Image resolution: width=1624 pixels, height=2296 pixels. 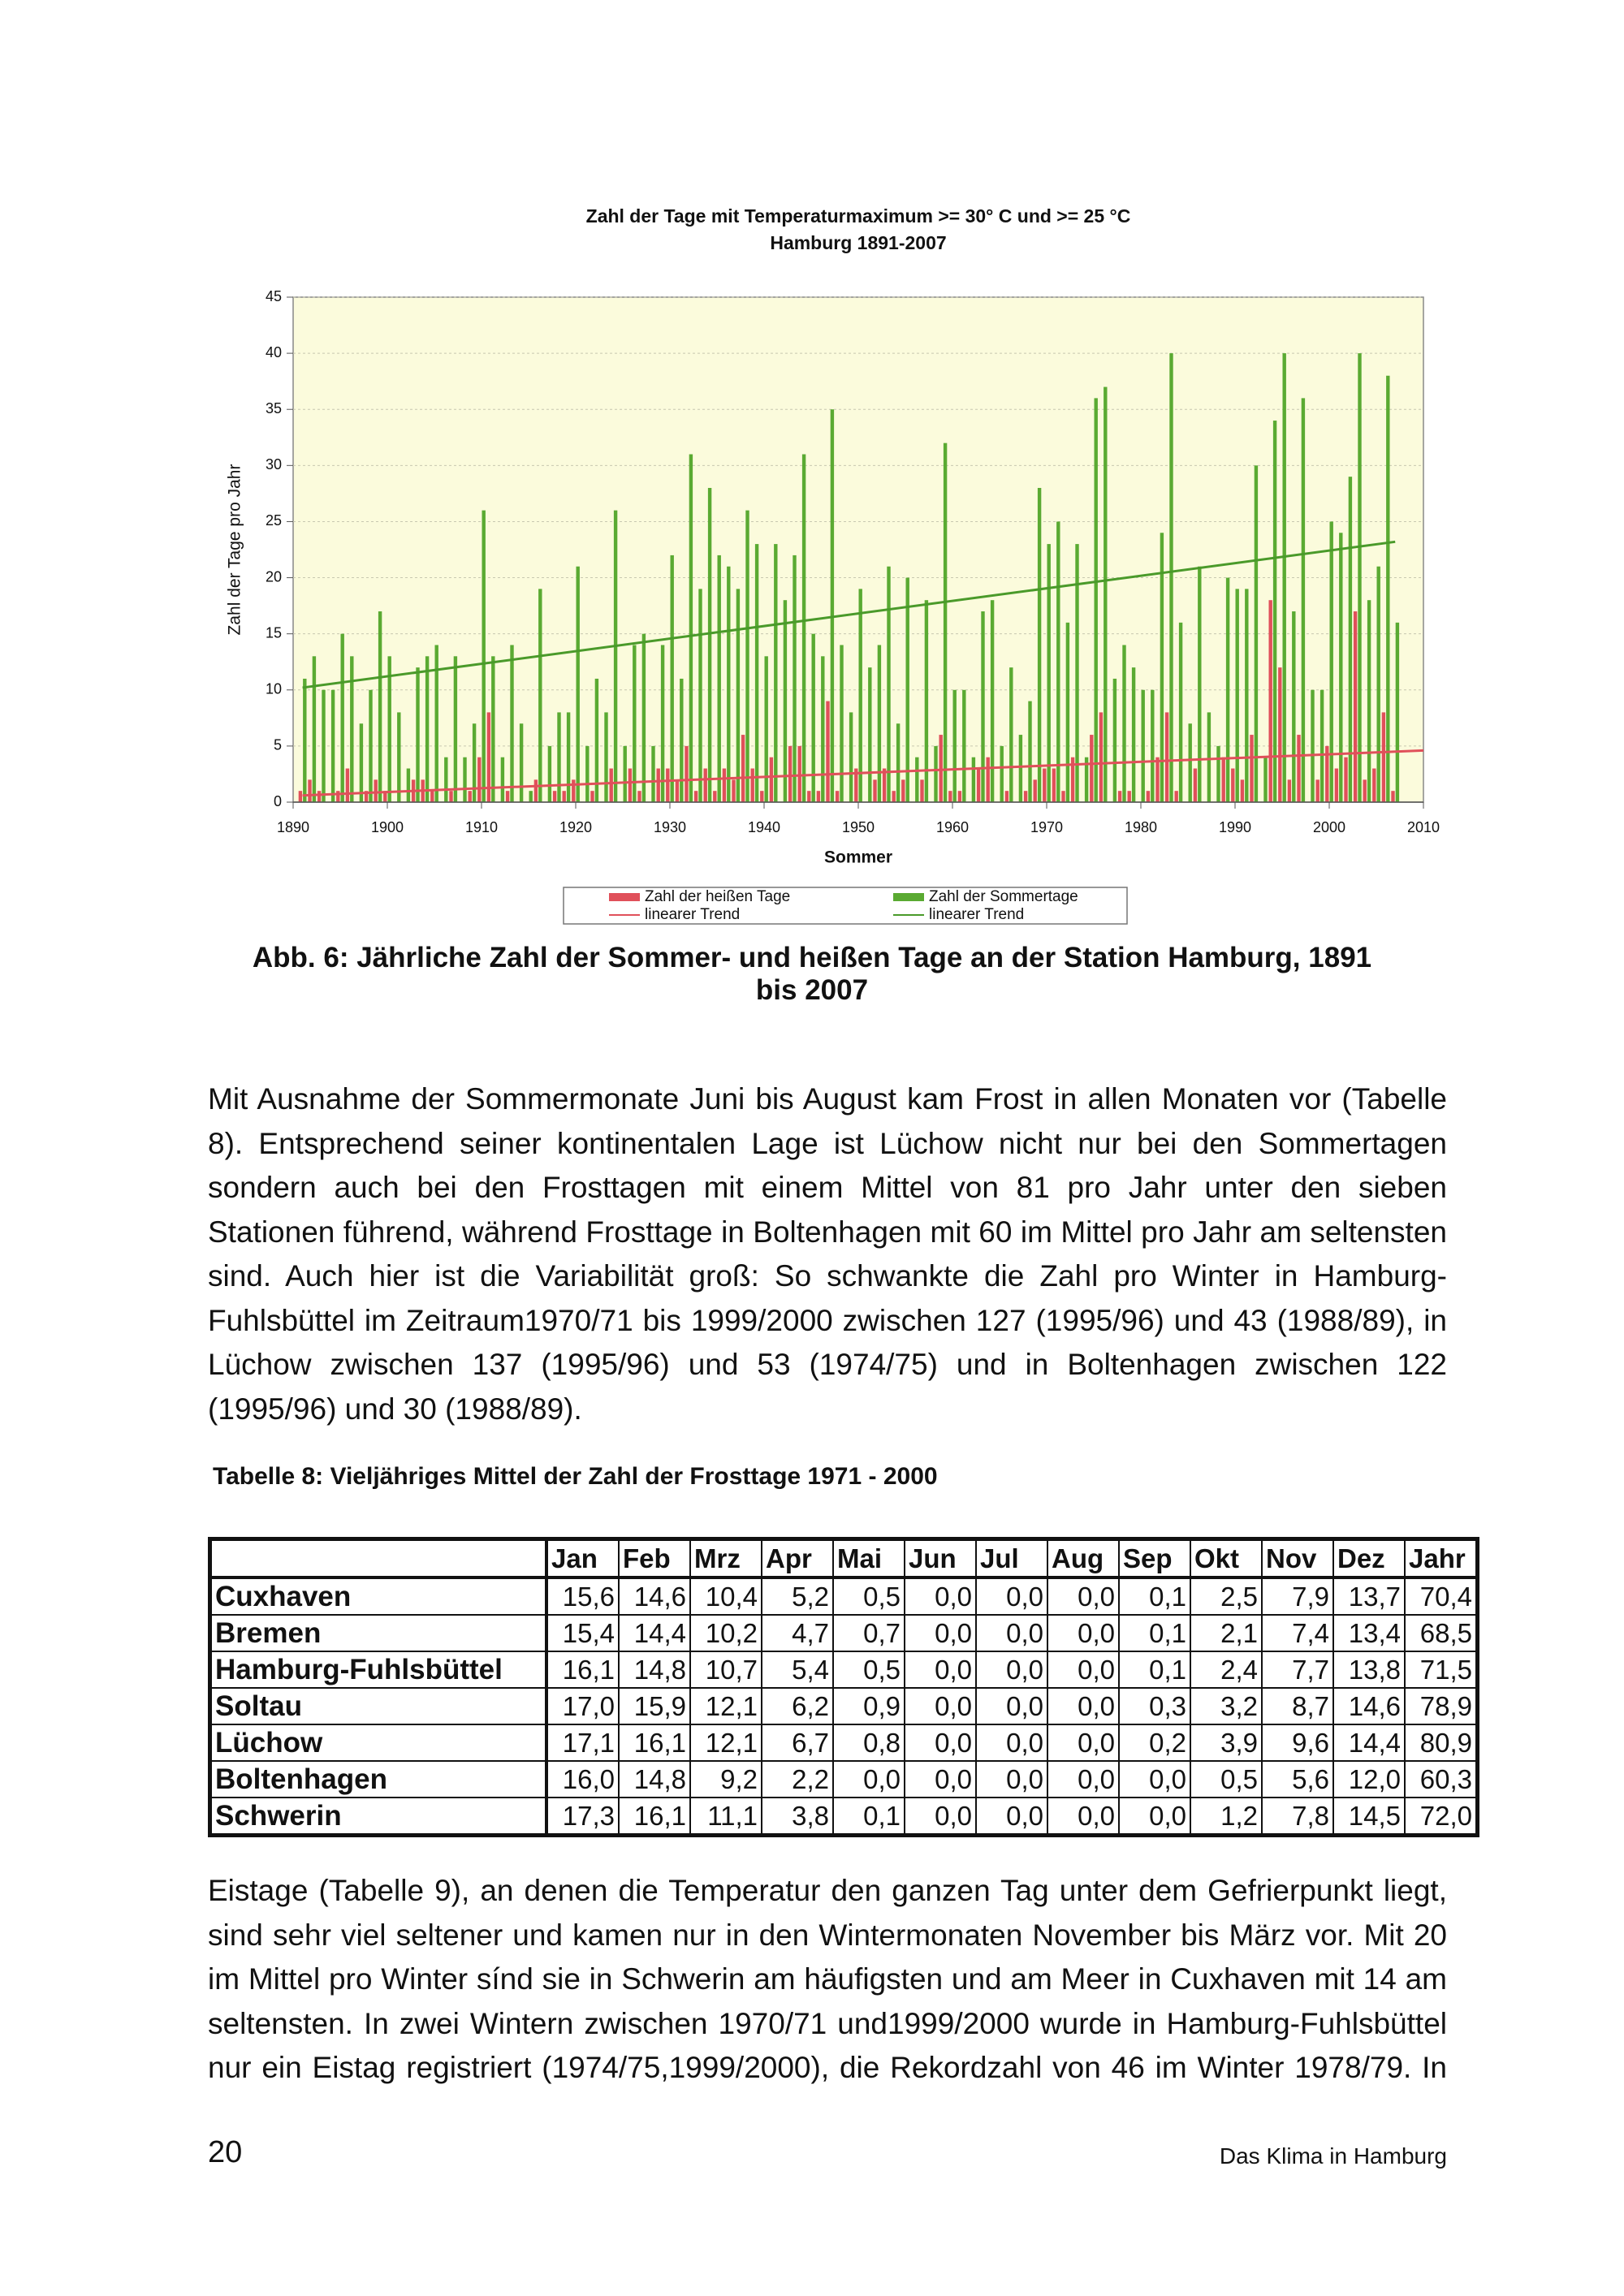 What do you see at coordinates (868, 1706) in the screenshot?
I see `table-cell: 0,9` at bounding box center [868, 1706].